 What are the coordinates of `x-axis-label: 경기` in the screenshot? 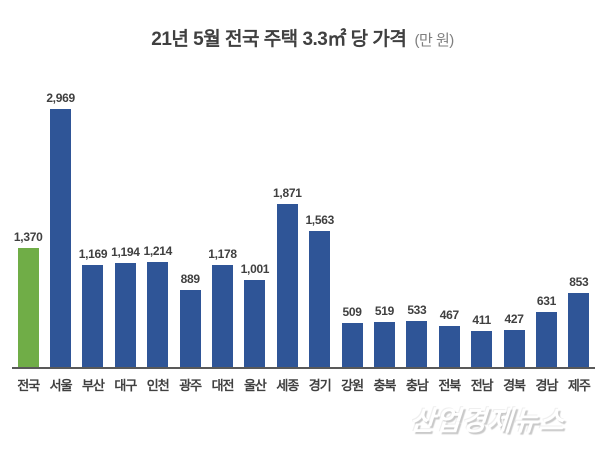 It's located at (320, 385).